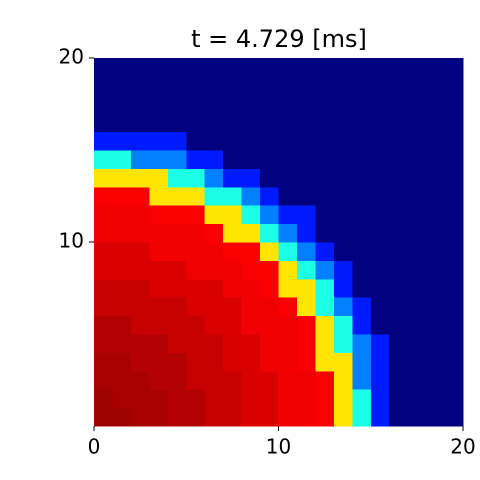 The height and width of the screenshot is (480, 480). What do you see at coordinates (279, 39) in the screenshot?
I see `chart-title: t = 4.729 [ms]` at bounding box center [279, 39].